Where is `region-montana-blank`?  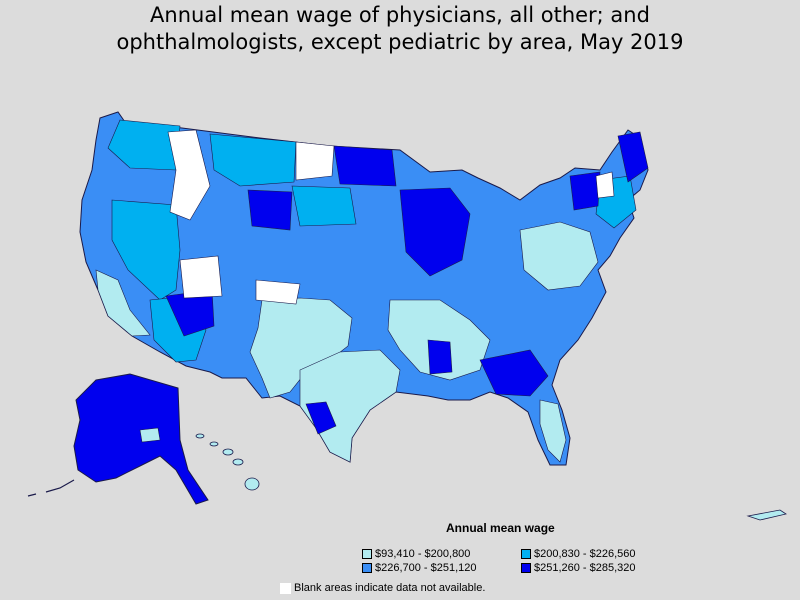
region-montana-blank is located at coordinates (315, 161).